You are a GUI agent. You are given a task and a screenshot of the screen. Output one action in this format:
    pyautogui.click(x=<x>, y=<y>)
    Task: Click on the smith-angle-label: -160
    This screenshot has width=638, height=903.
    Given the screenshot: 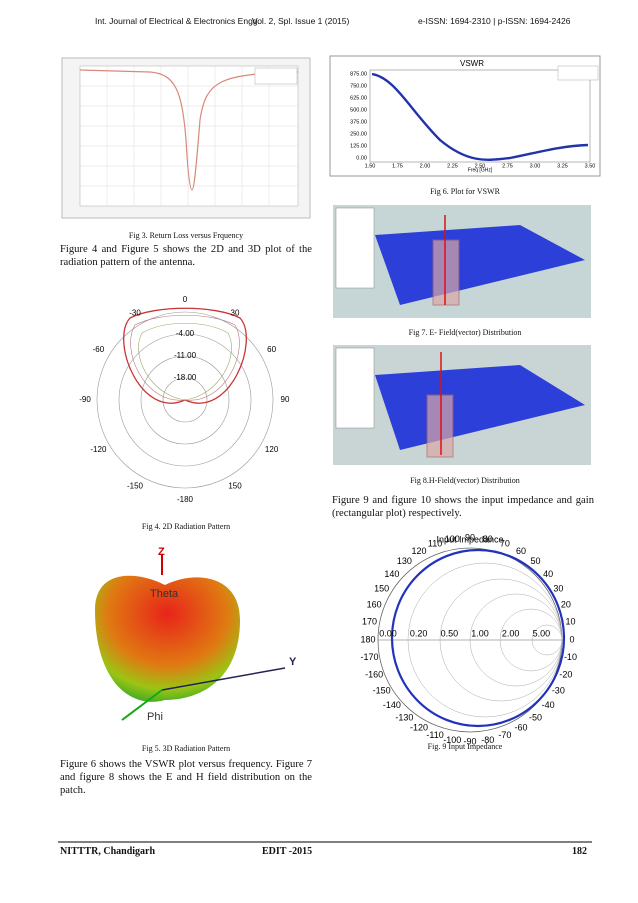 What is the action you would take?
    pyautogui.click(x=374, y=674)
    